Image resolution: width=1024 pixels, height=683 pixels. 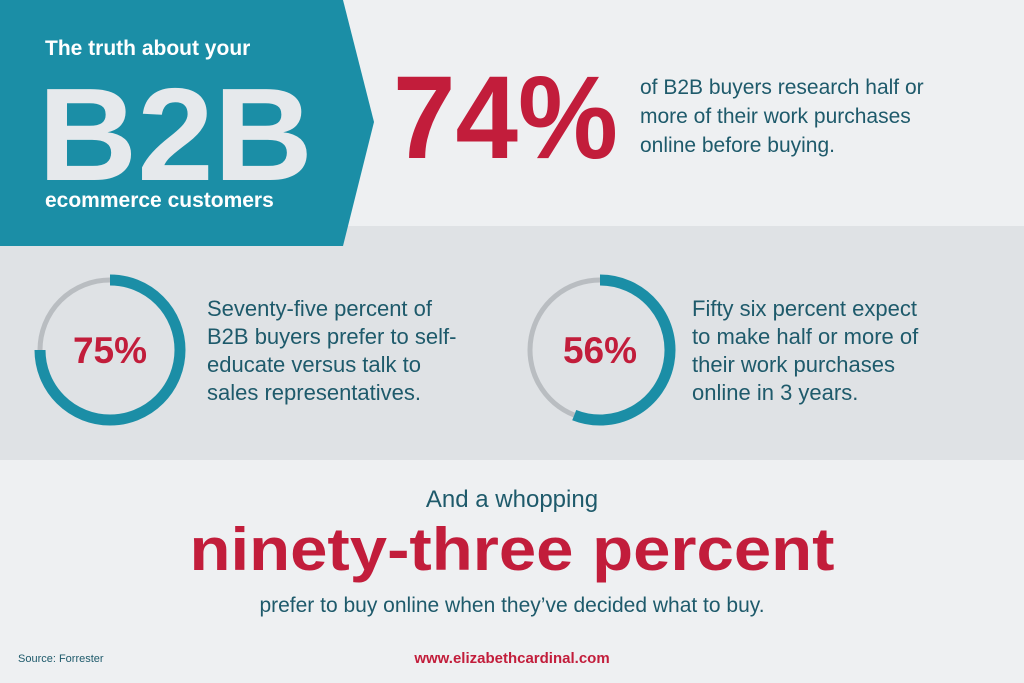 What do you see at coordinates (505, 118) in the screenshot?
I see `headline-stat: 74%` at bounding box center [505, 118].